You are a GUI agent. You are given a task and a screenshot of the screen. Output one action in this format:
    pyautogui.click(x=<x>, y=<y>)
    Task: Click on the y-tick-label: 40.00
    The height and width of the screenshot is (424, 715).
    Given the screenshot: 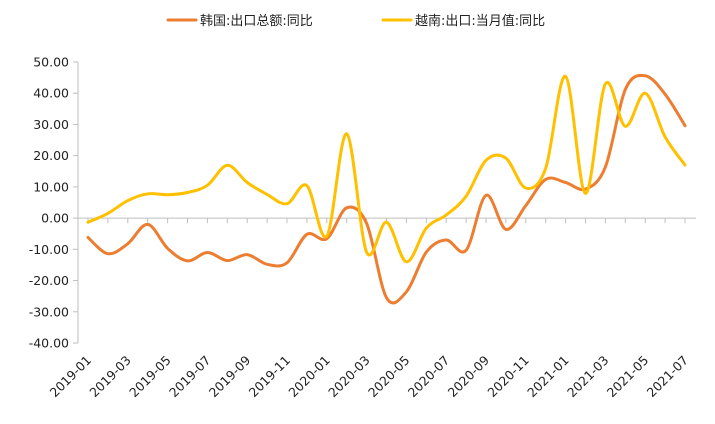 What is the action you would take?
    pyautogui.click(x=51, y=93)
    